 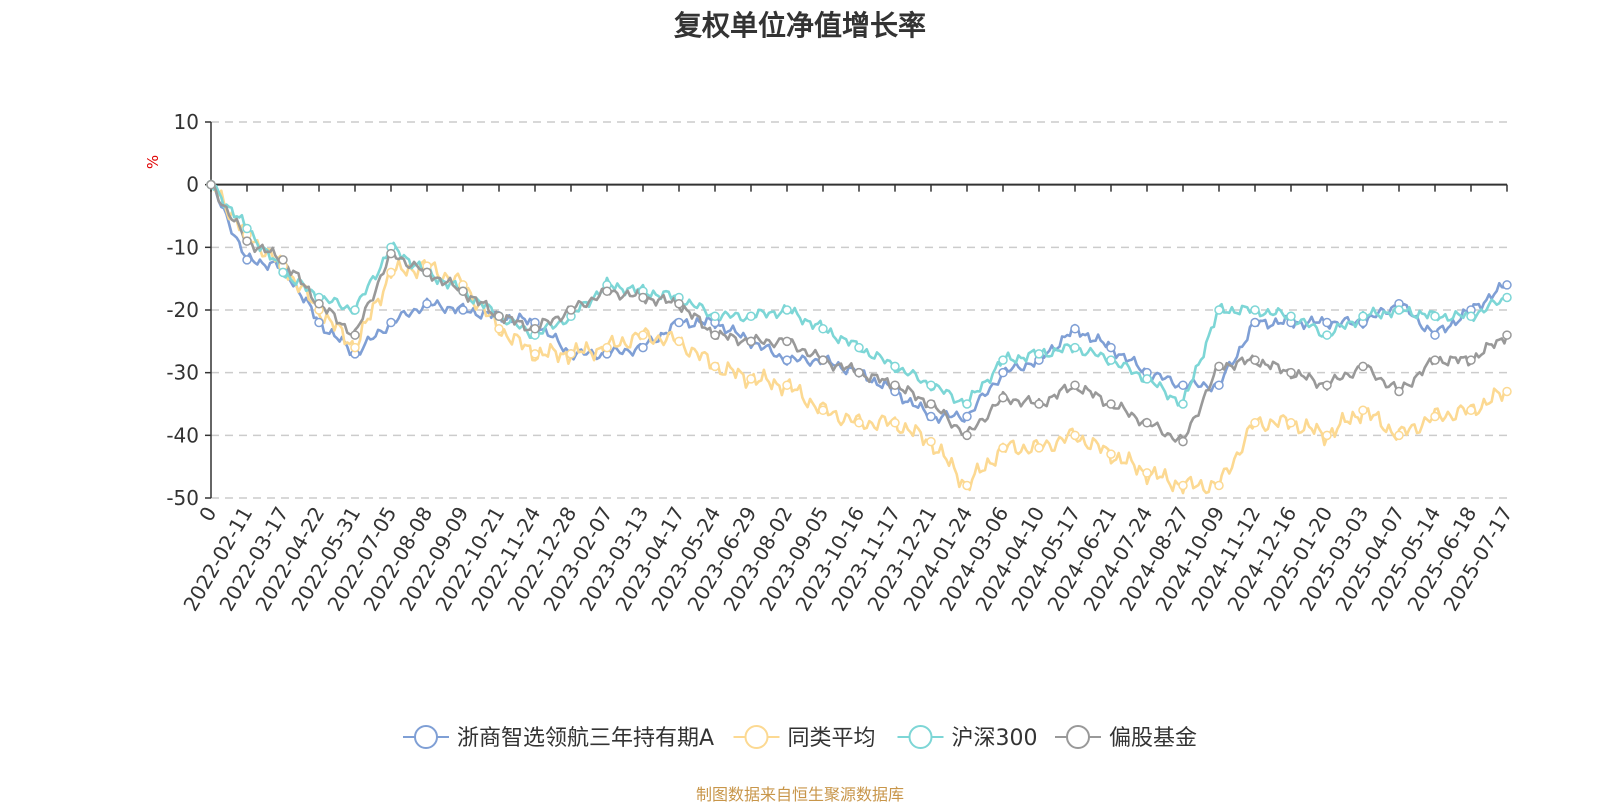 I want to click on legend-label: 同类平均, so click(x=832, y=738).